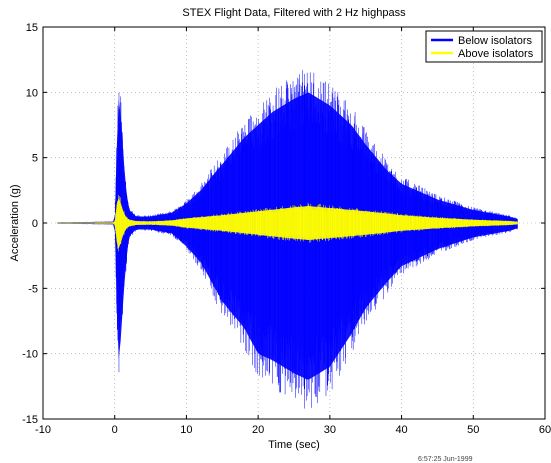  I want to click on legend: Below isolators Above isolators, so click(484, 46).